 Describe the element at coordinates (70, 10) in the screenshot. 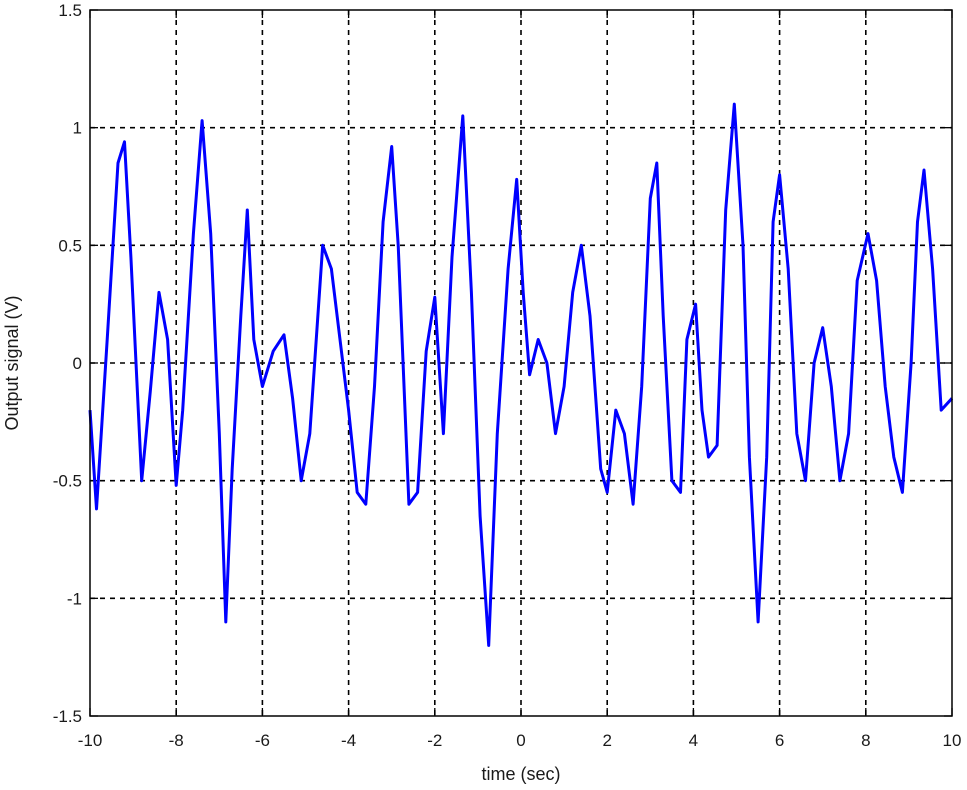

I see `y-tick-label: 1.5` at that location.